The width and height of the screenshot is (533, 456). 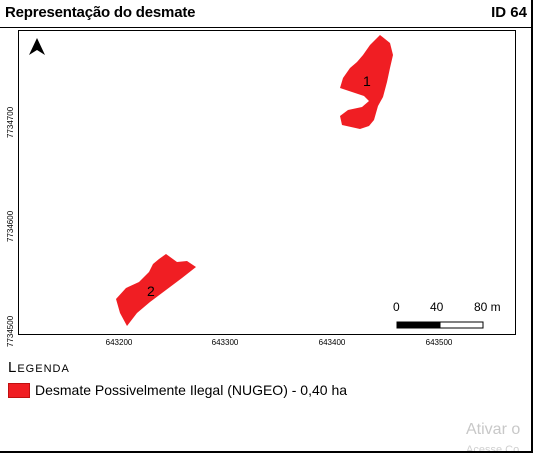 What do you see at coordinates (509, 12) in the screenshot?
I see `map-id: ID 64` at bounding box center [509, 12].